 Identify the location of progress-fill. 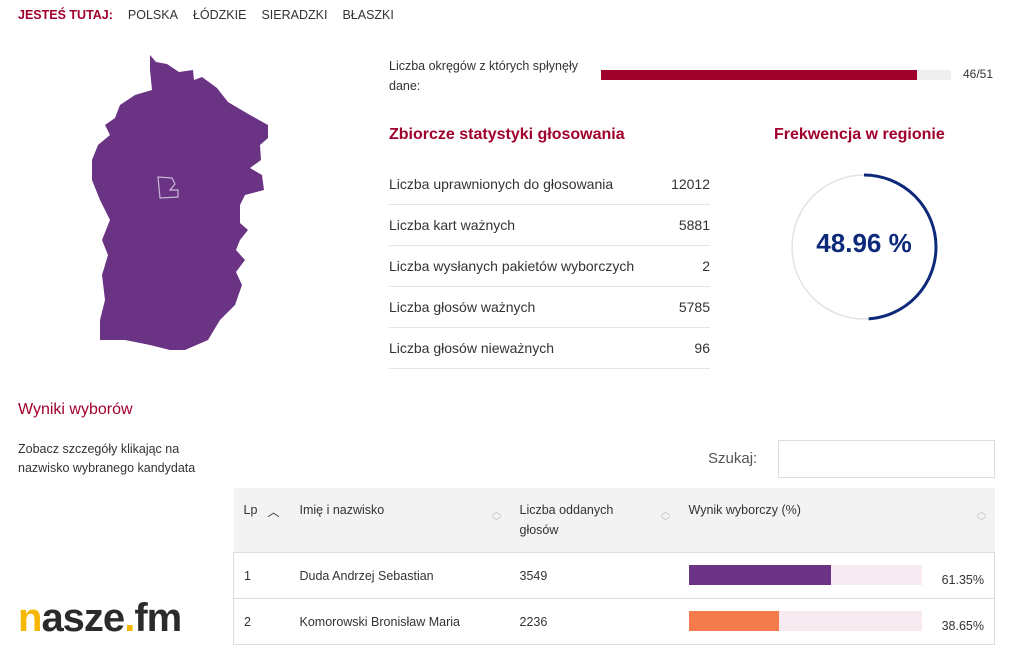
(759, 75).